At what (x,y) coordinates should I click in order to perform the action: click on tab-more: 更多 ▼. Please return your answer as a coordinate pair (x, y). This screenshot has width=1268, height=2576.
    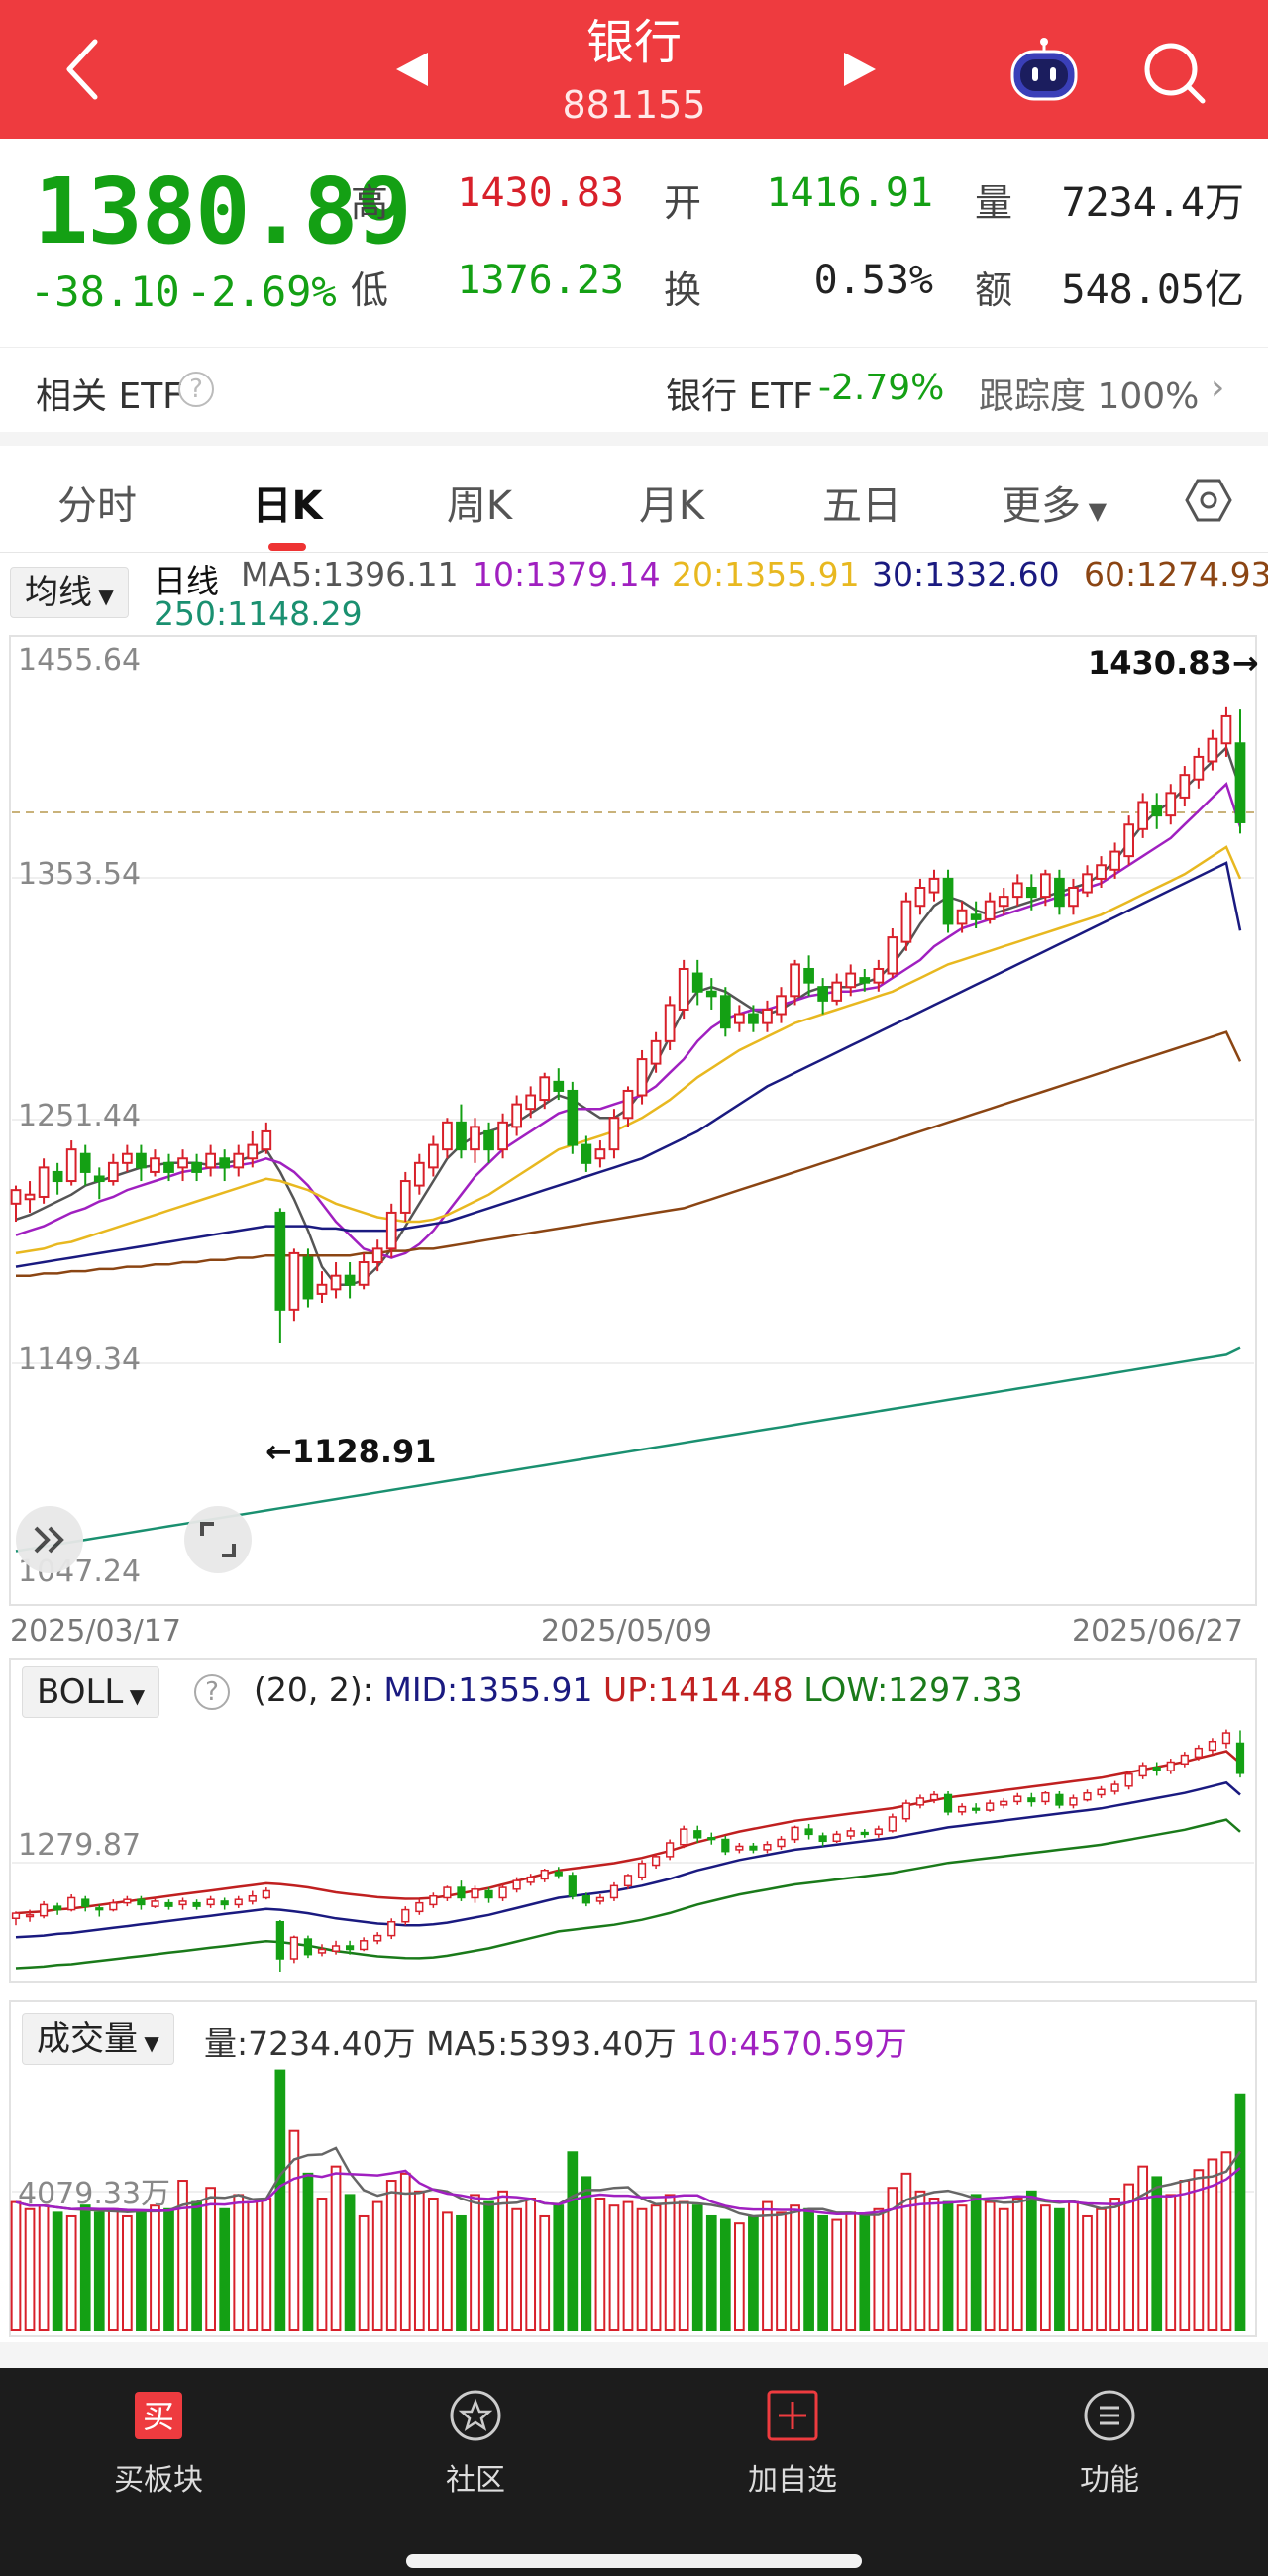
    Looking at the image, I should click on (1054, 503).